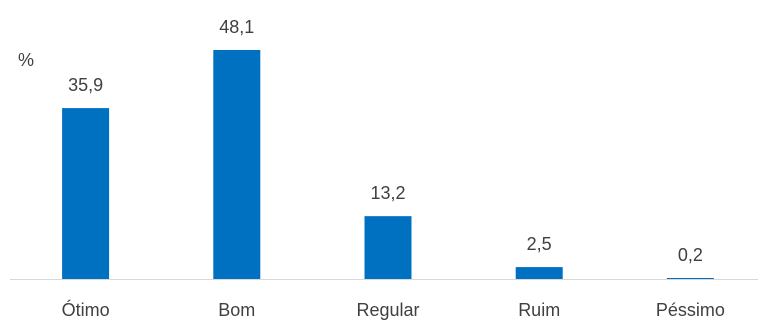 The image size is (766, 323). I want to click on y-axis-unit-label: %, so click(26, 60).